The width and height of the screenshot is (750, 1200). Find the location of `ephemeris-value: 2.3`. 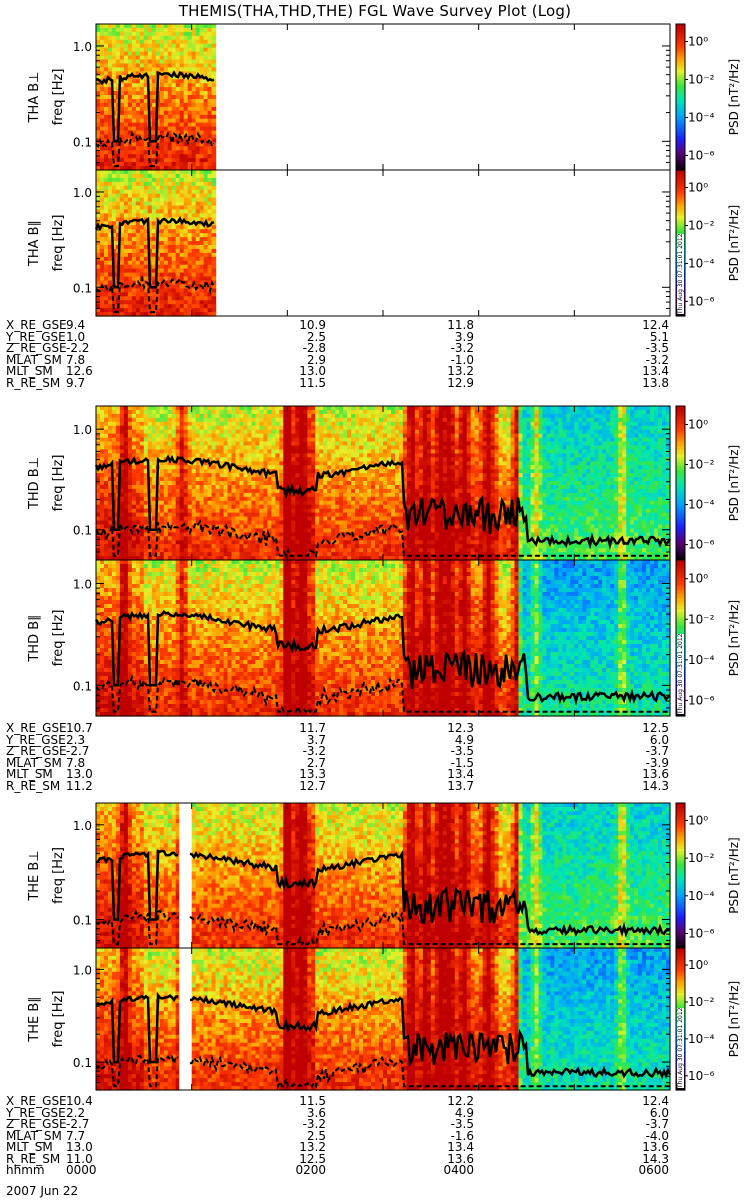

ephemeris-value: 2.3 is located at coordinates (75, 740).